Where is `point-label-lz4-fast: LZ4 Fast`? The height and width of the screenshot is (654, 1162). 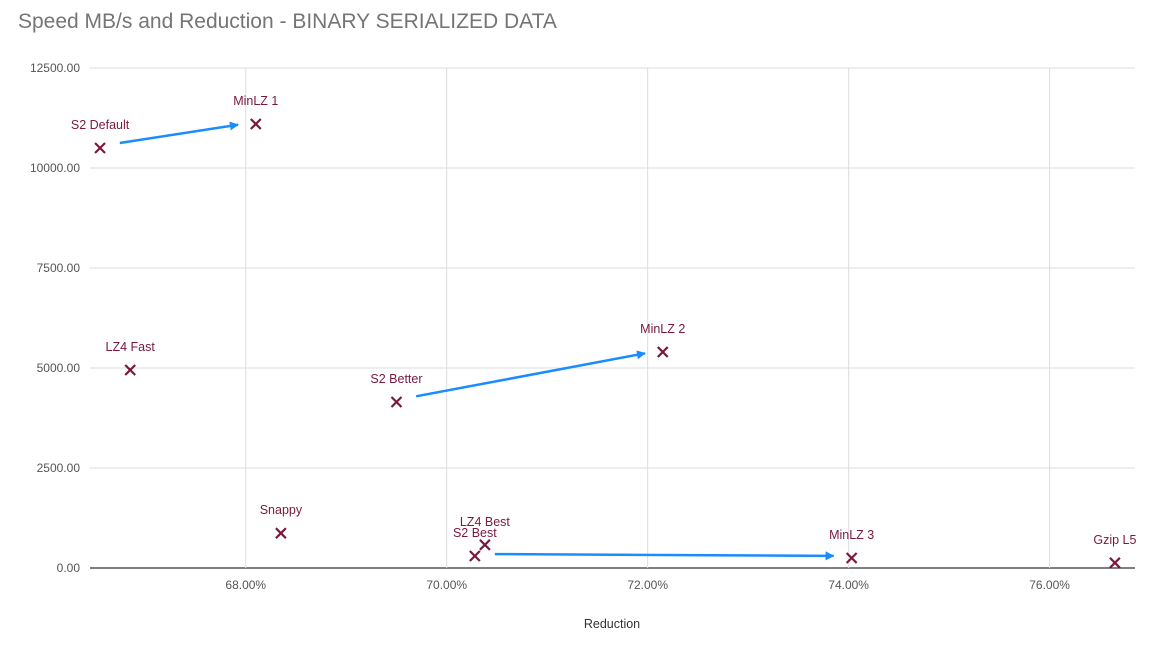
point-label-lz4-fast: LZ4 Fast is located at coordinates (131, 347).